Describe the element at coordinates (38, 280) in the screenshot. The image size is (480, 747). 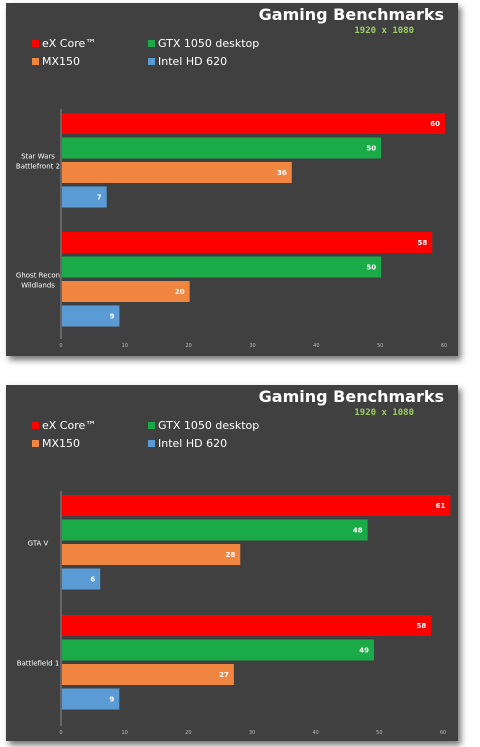
I see `category-label: Ghost Recon Wildlands` at that location.